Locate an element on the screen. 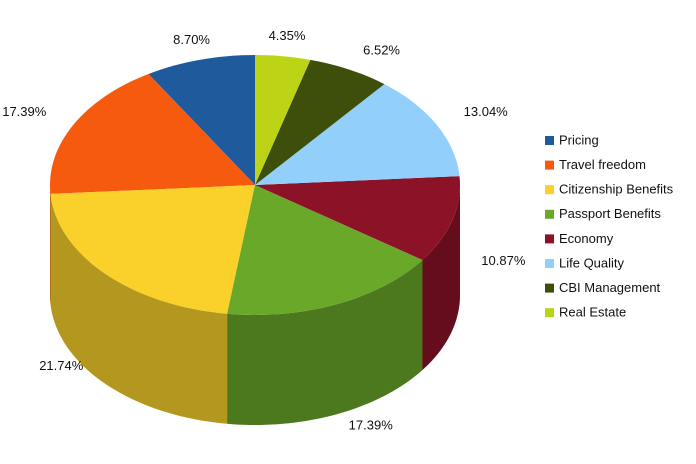  legend-label: Passport Benefits is located at coordinates (610, 213).